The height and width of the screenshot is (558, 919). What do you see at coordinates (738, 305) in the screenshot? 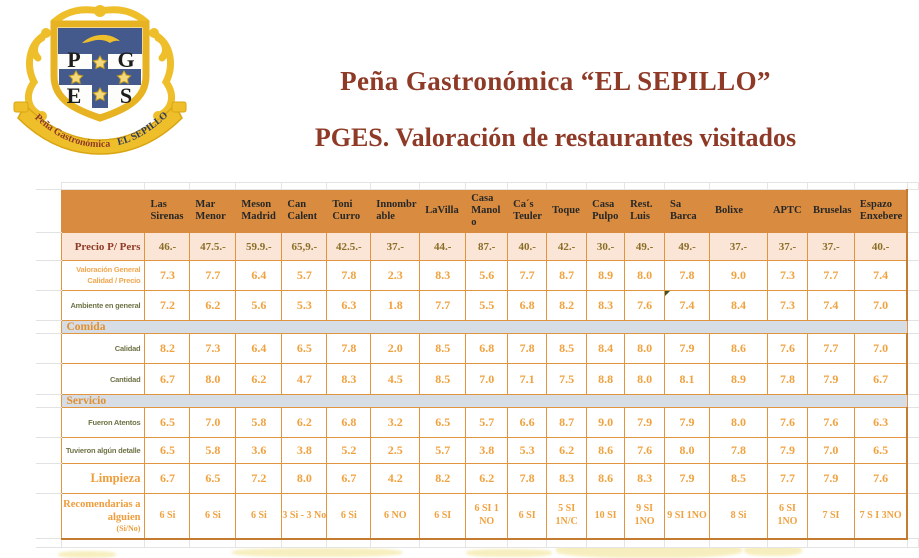
I see `score-cell: 8.4` at bounding box center [738, 305].